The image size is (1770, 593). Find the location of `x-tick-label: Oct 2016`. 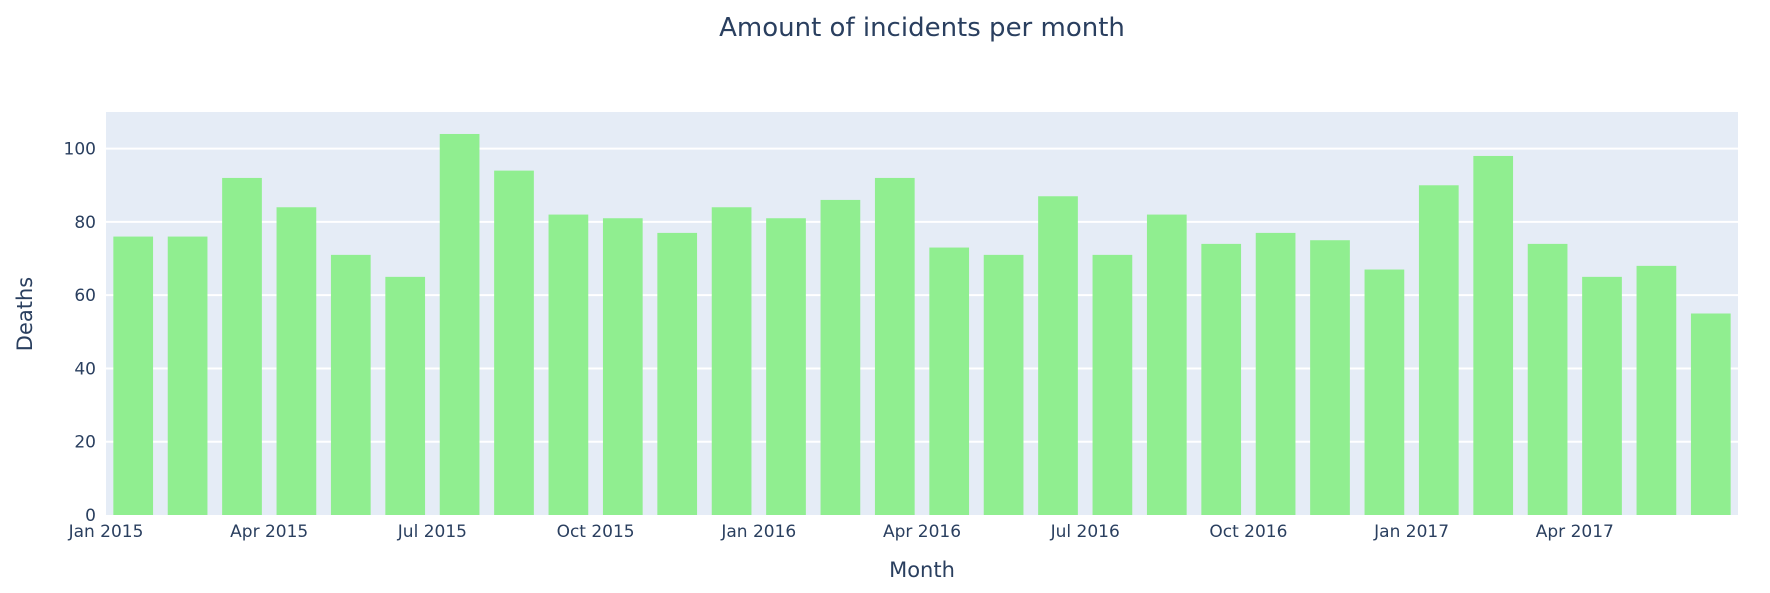

x-tick-label: Oct 2016 is located at coordinates (1248, 532).